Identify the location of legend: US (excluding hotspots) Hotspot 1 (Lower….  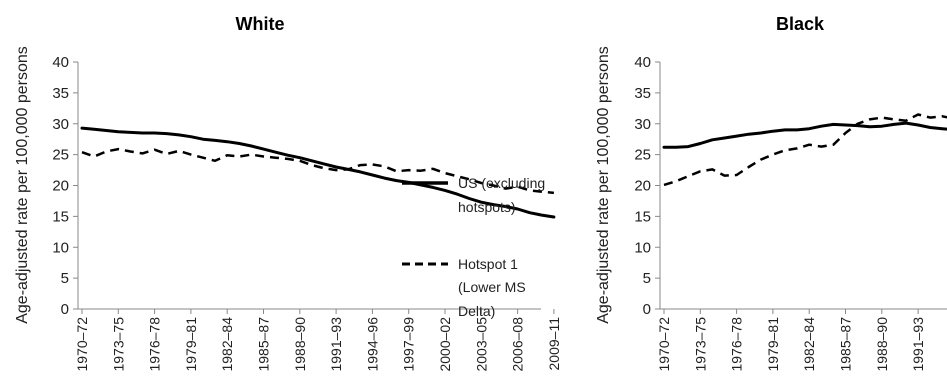
(473, 247).